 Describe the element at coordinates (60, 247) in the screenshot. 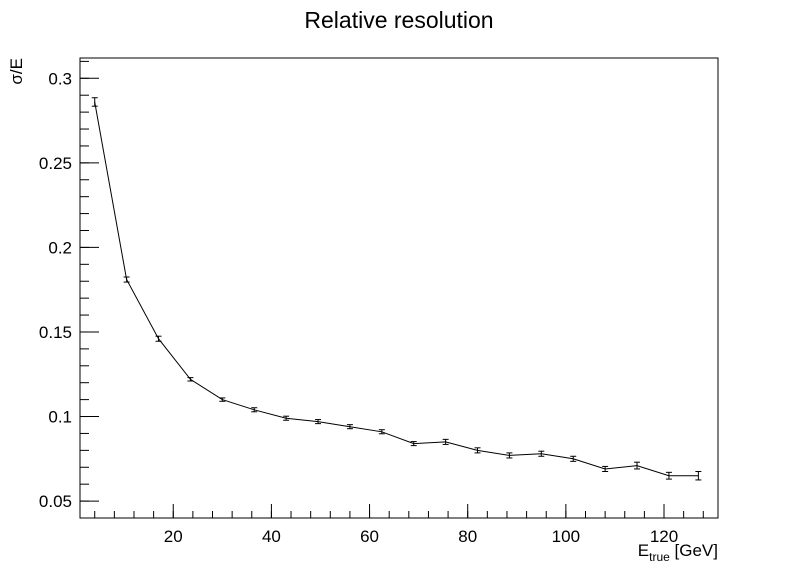

I see `y-tick-label: 0.2` at that location.